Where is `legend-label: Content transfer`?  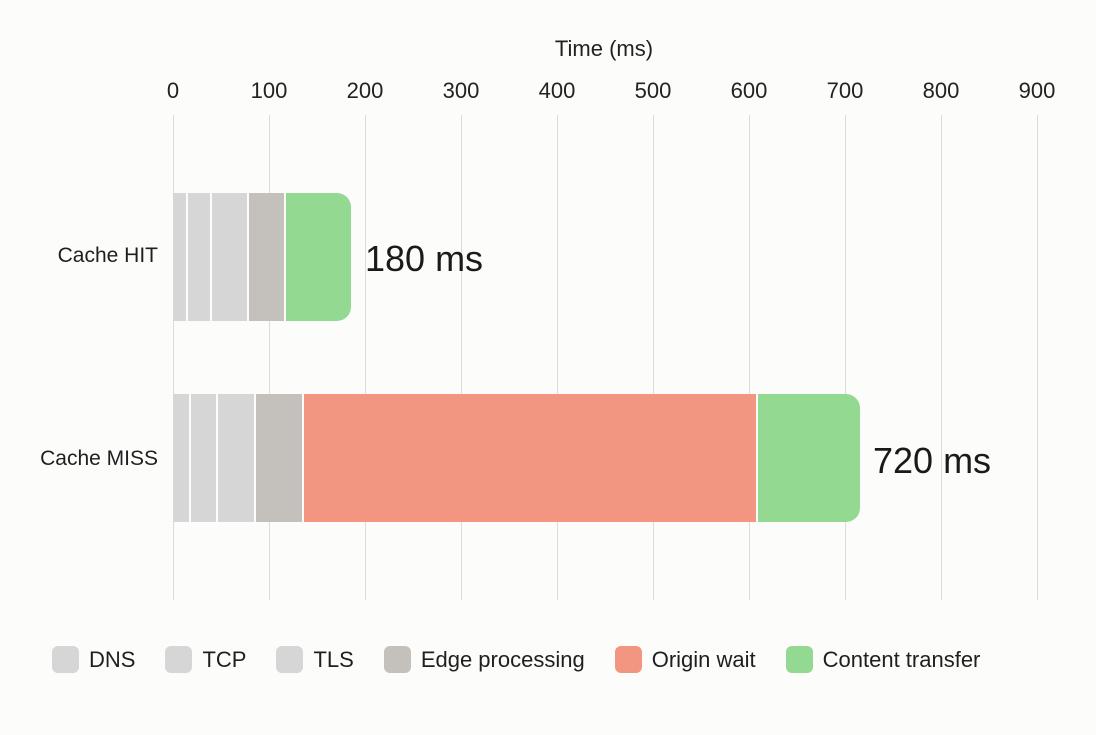 legend-label: Content transfer is located at coordinates (901, 659).